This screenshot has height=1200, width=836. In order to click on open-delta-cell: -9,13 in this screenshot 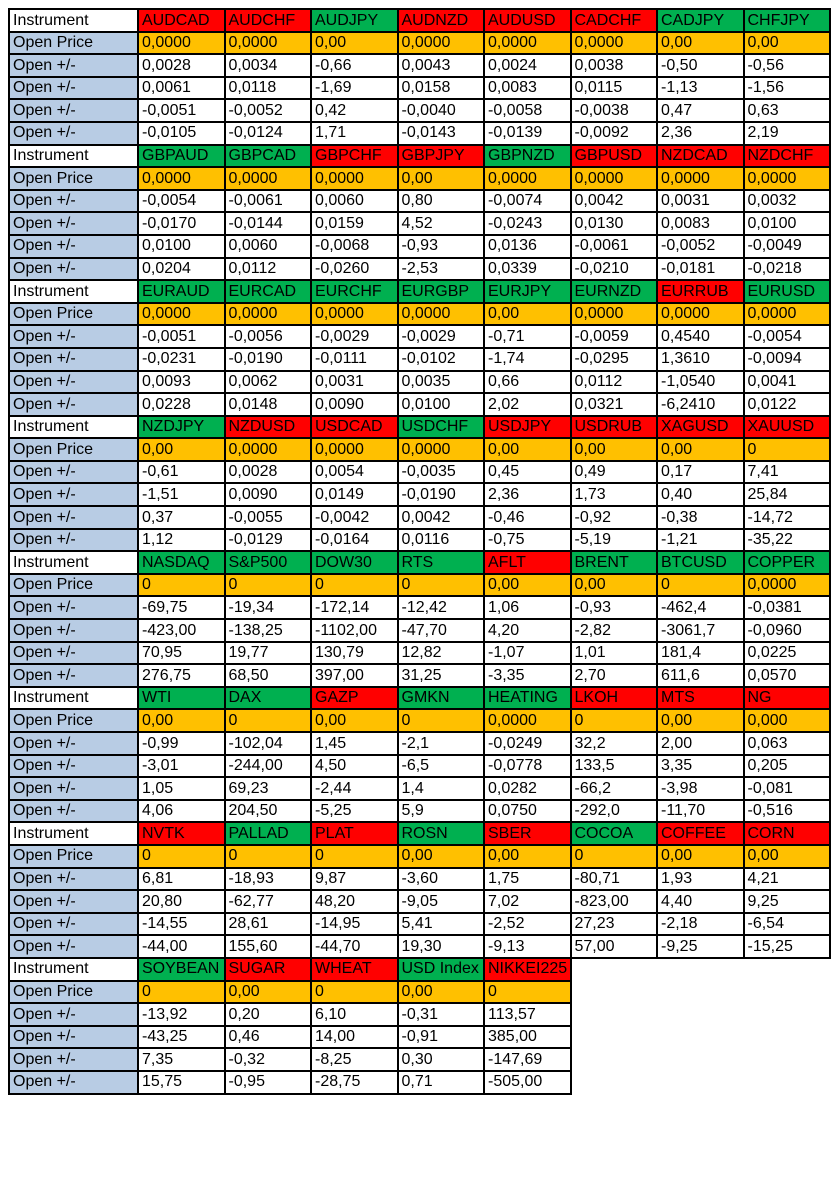, I will do `click(527, 946)`.